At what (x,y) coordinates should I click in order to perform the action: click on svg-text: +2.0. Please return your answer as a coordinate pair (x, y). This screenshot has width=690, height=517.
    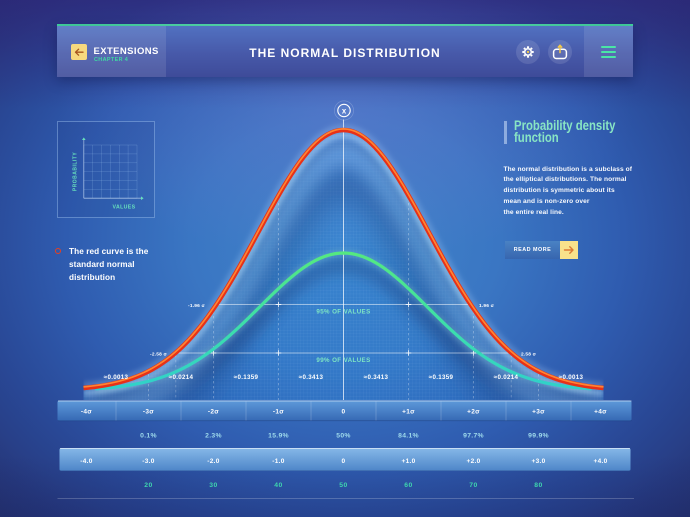
    Looking at the image, I should click on (473, 461).